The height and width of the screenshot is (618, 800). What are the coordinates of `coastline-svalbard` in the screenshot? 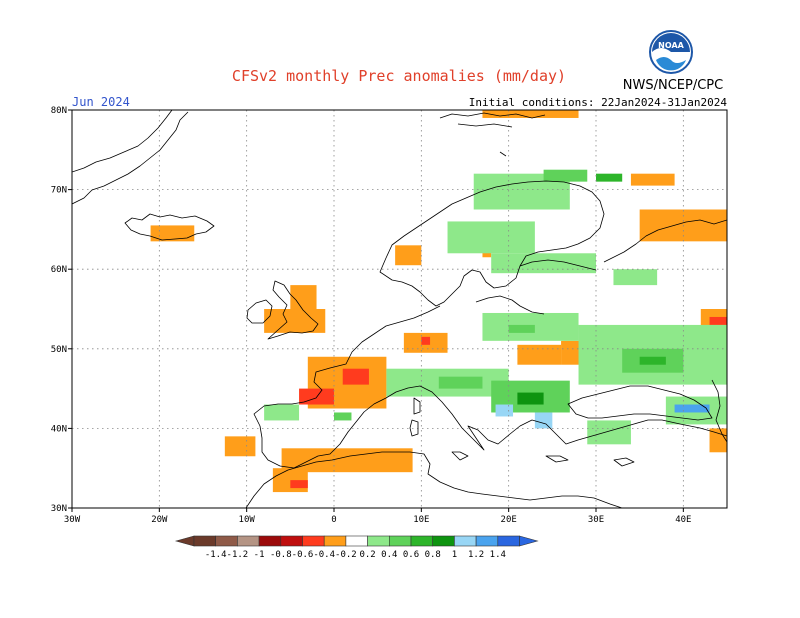 It's located at (492, 134).